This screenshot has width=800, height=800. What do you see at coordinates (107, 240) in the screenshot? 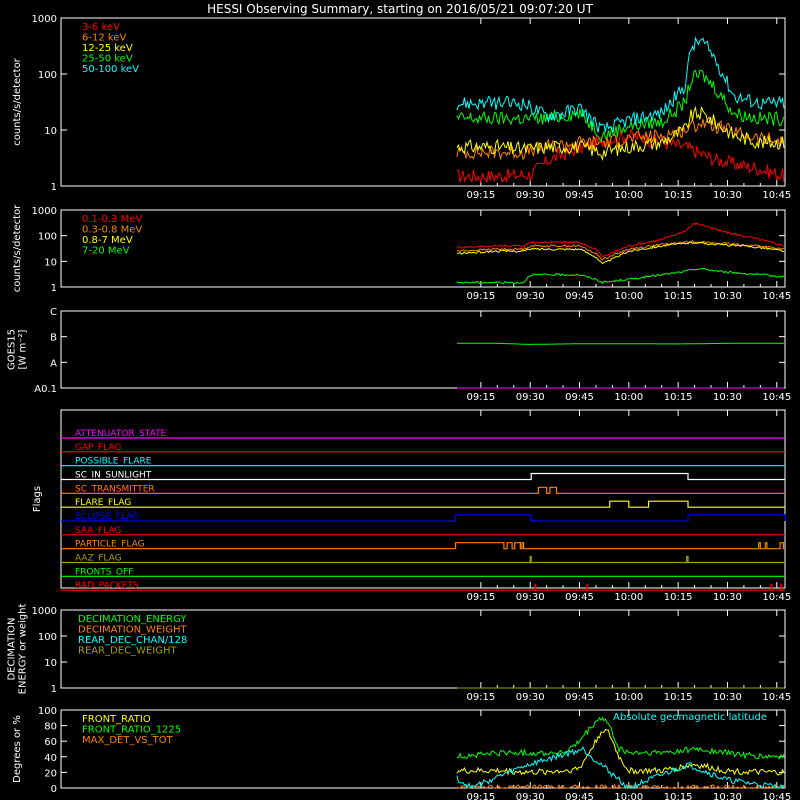
I see `legend-high-energy-2: 0.8-7 MeV` at bounding box center [107, 240].